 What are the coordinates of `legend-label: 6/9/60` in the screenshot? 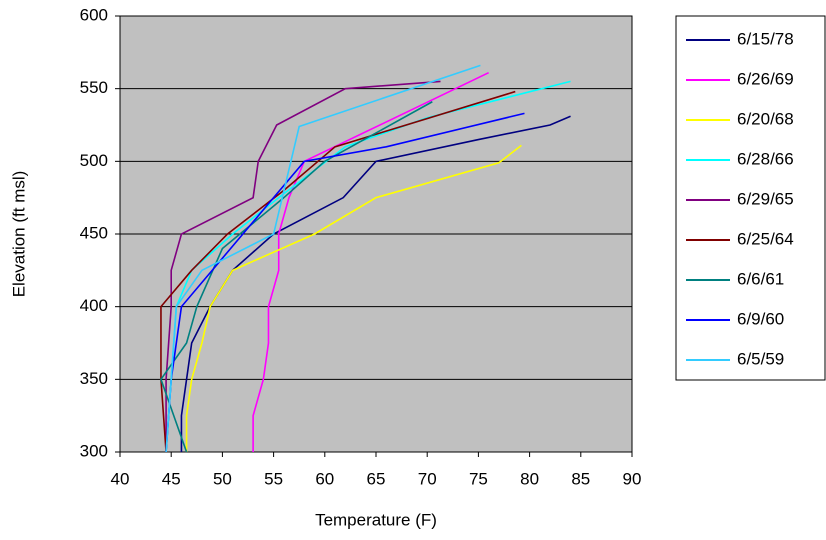 It's located at (760, 318).